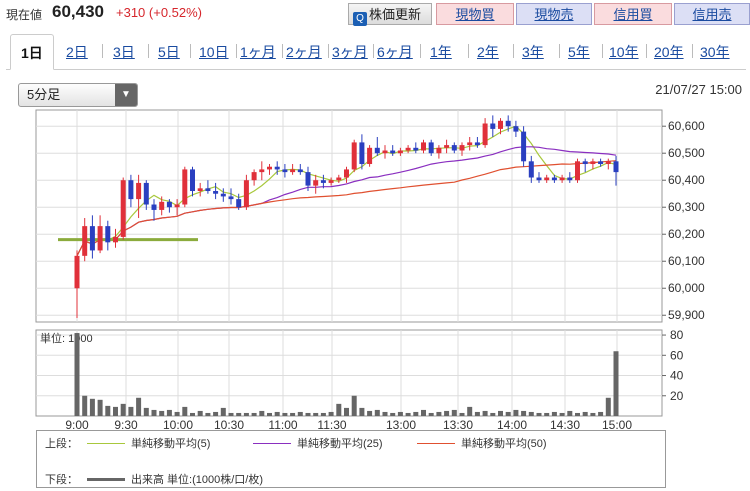  What do you see at coordinates (350, 52) in the screenshot?
I see `tab-3m: 3ヶ月` at bounding box center [350, 52].